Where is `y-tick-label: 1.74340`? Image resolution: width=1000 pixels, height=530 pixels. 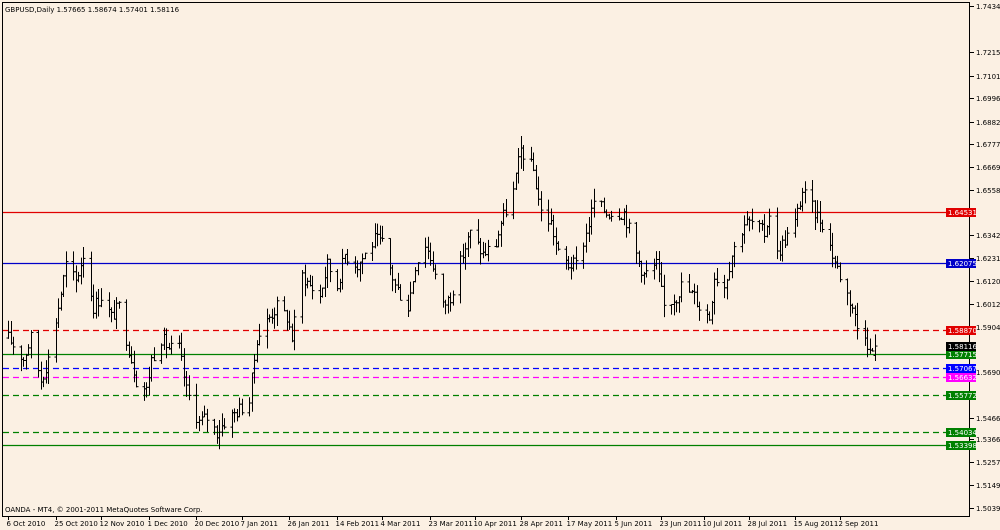
y-tick-label: 1.74340 is located at coordinates (988, 7).